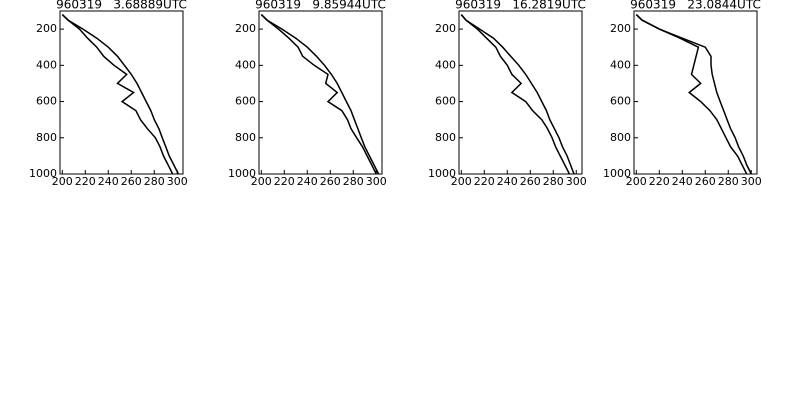  What do you see at coordinates (695, 6) in the screenshot?
I see `chart-title: 960319 23.0844UTC` at bounding box center [695, 6].